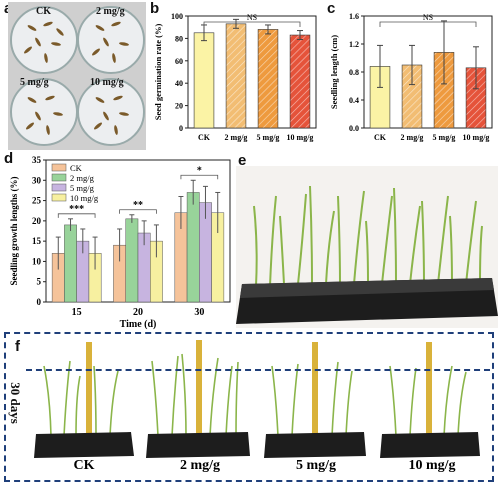 The width and height of the screenshot is (500, 487). I want to click on c-ytick-label: 1.6, so click(354, 16).